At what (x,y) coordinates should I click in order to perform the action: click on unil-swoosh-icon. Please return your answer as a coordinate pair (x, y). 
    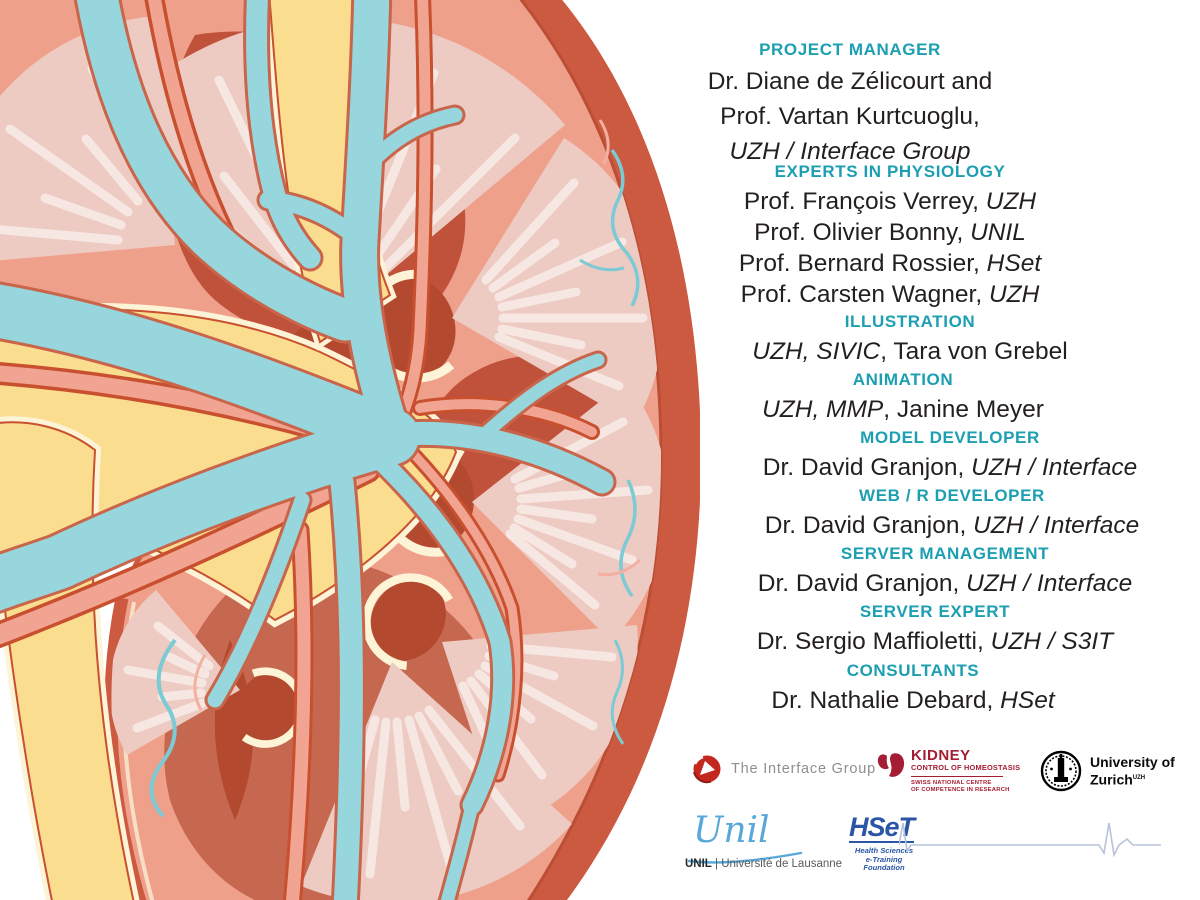
    Looking at the image, I should click on (745, 857).